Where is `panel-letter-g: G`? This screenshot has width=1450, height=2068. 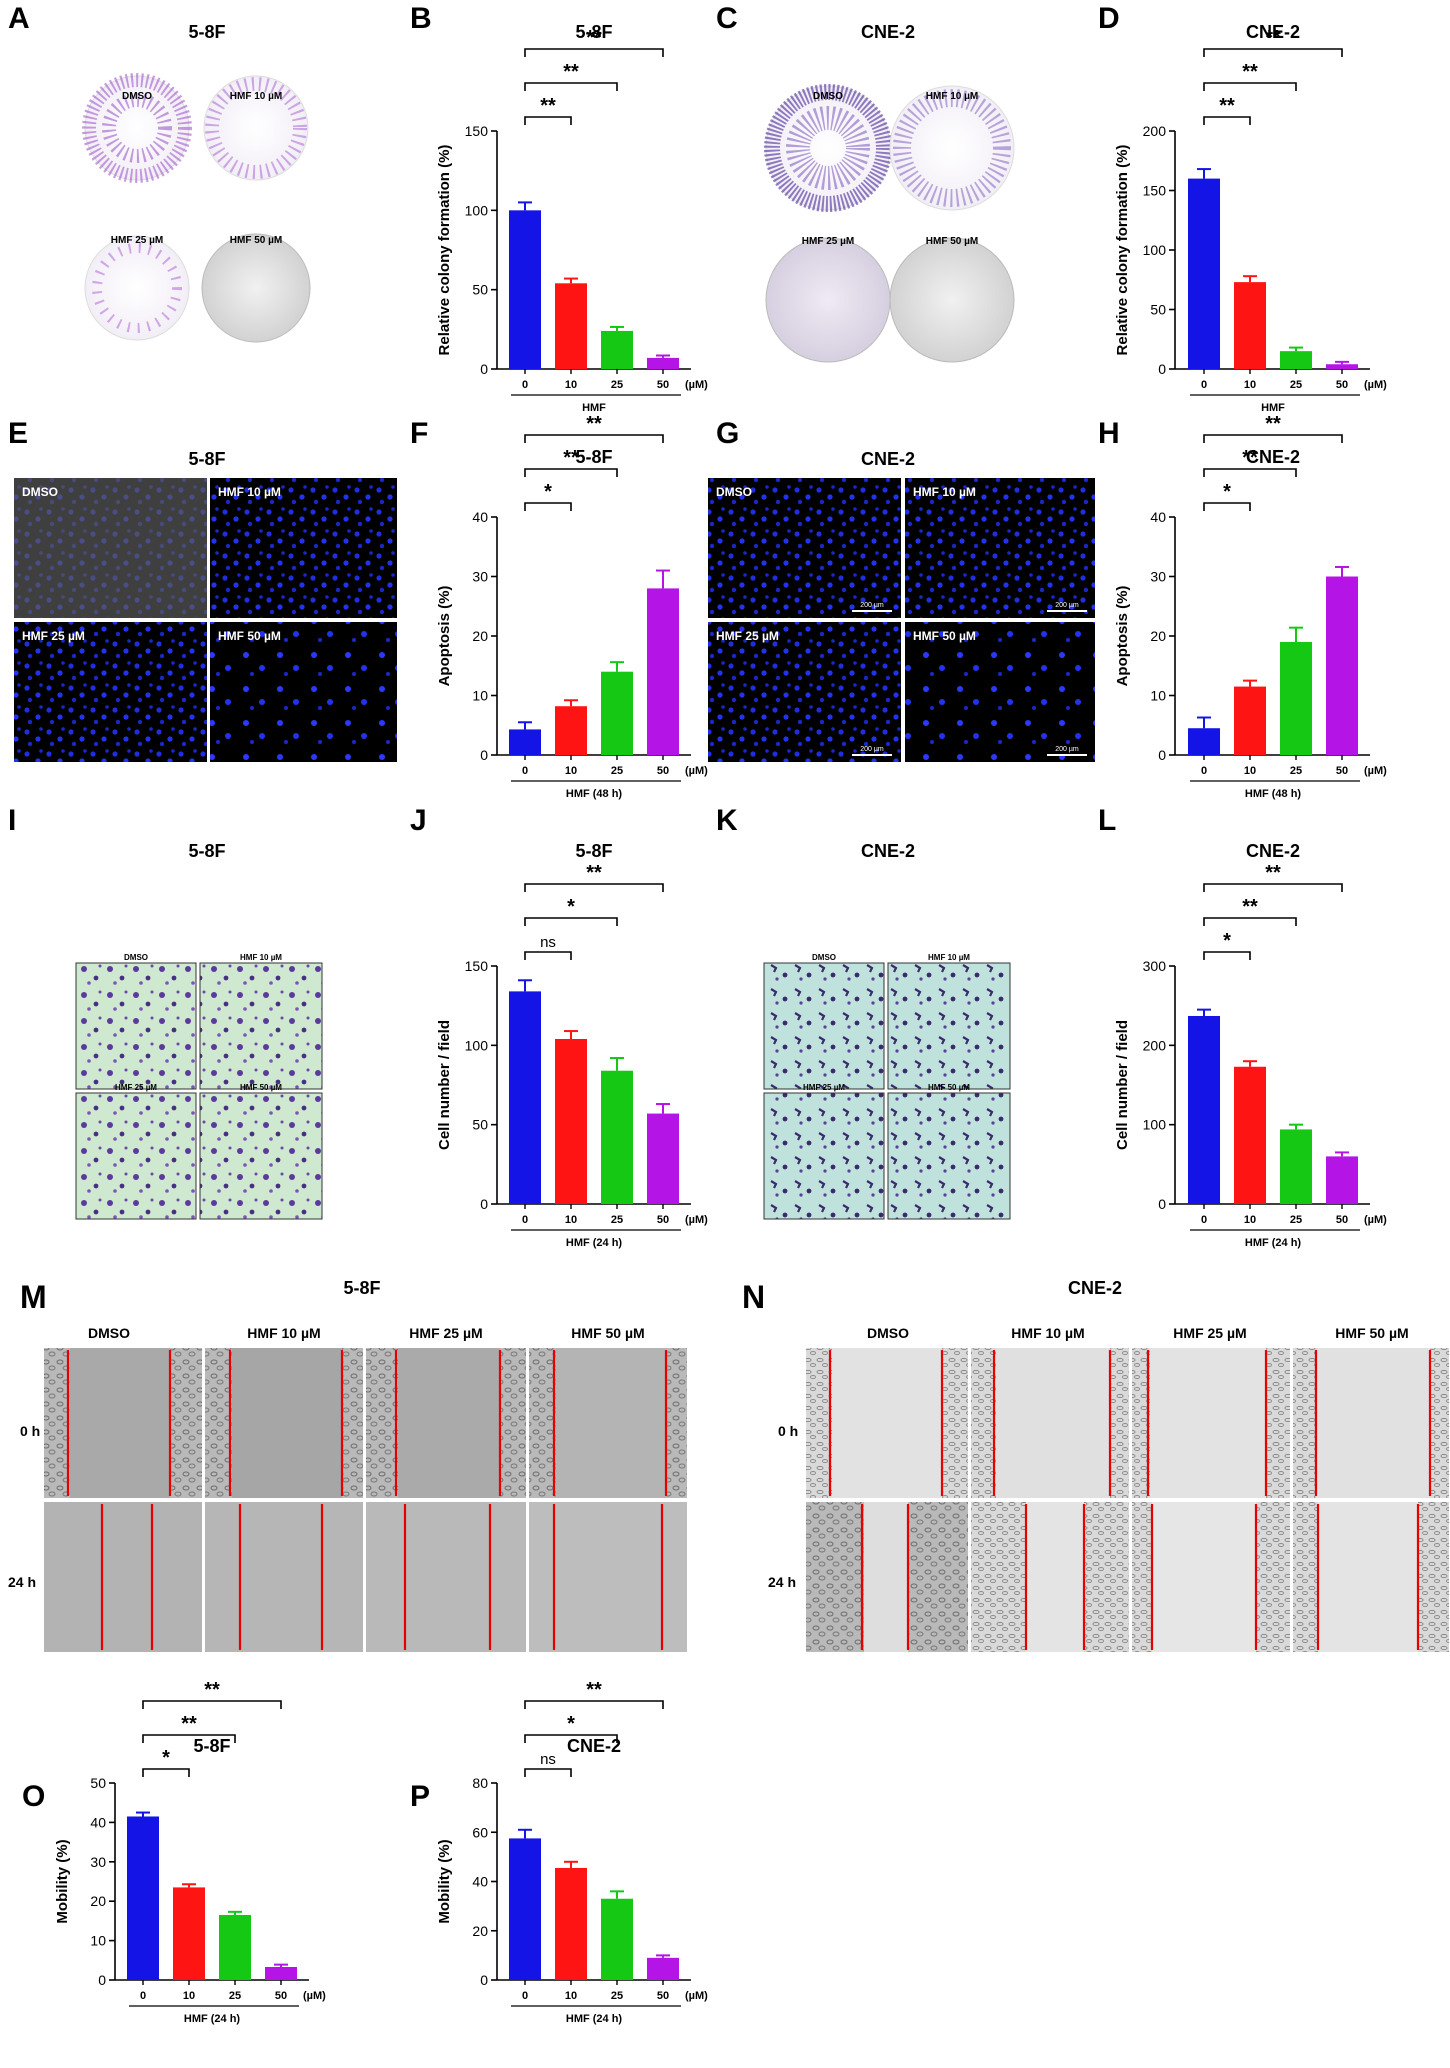 panel-letter-g: G is located at coordinates (727, 433).